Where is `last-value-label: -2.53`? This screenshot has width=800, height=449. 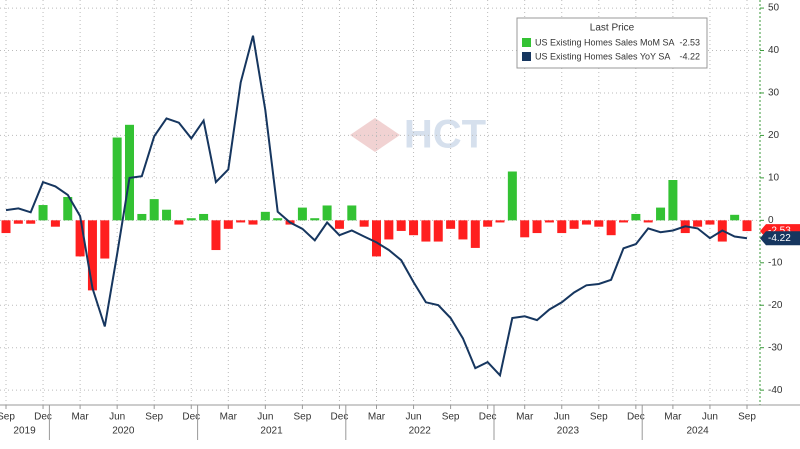 last-value-label: -2.53 is located at coordinates (779, 231).